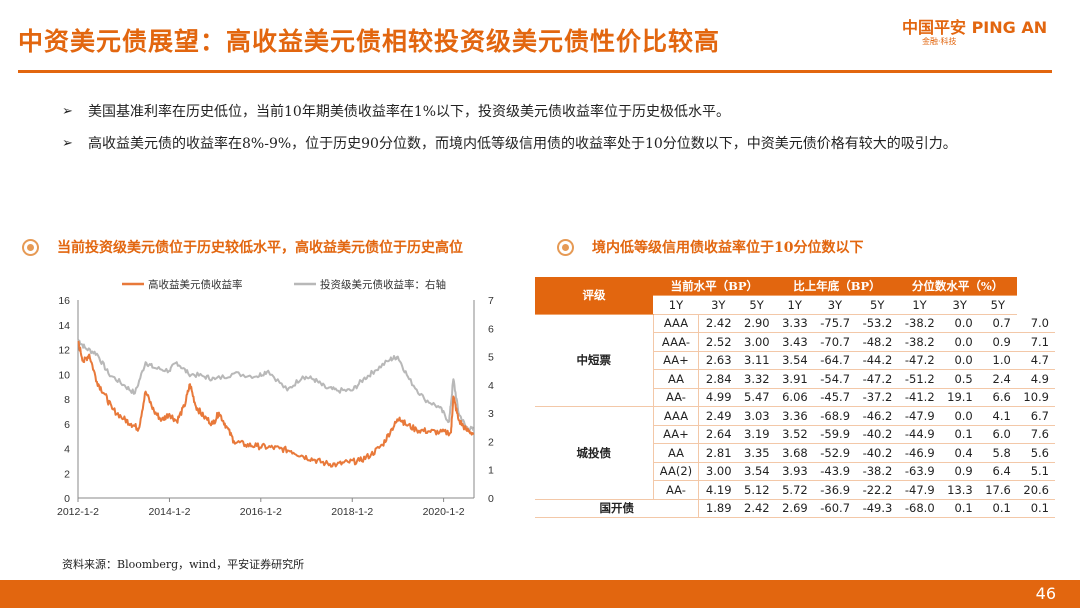 This screenshot has width=1080, height=608. What do you see at coordinates (794, 508) in the screenshot?
I see `value-cell: 2.69` at bounding box center [794, 508].